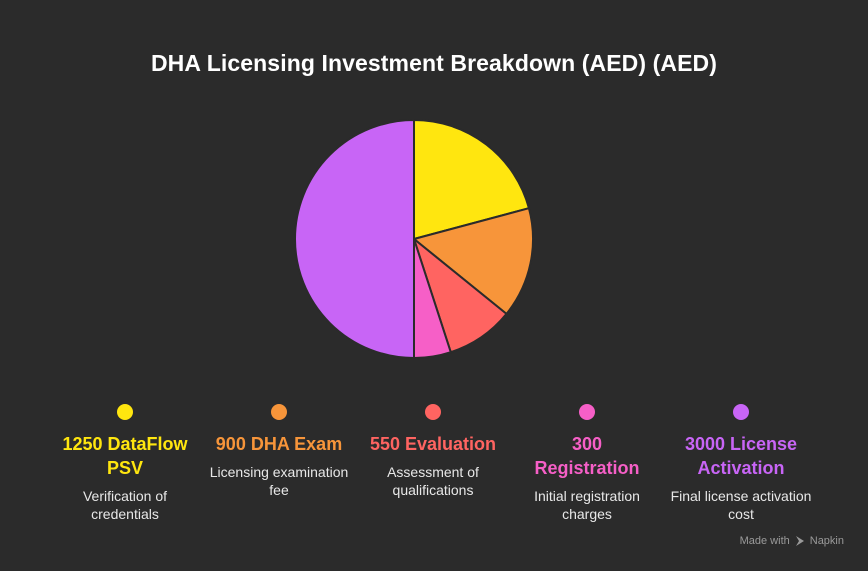 The height and width of the screenshot is (571, 868). I want to click on pie-slice-1250-dataflow-psv, so click(471, 179).